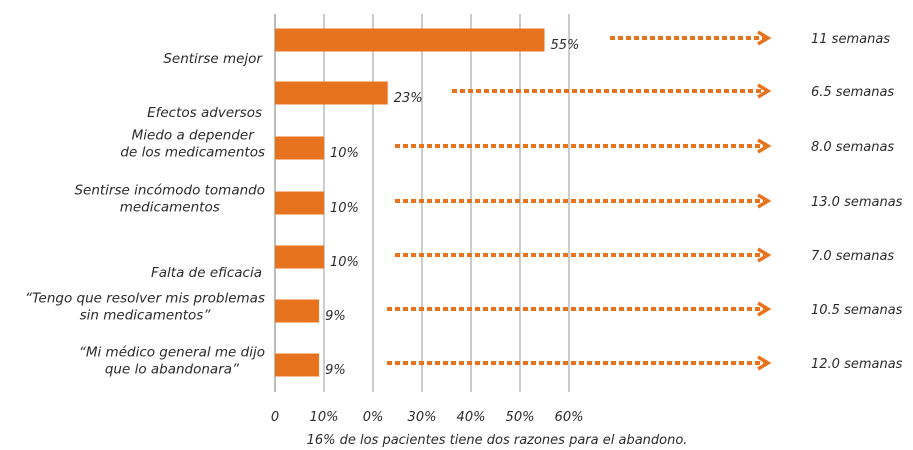  Describe the element at coordinates (857, 310) in the screenshot. I see `annotation-label: 10.5 semanas` at that location.